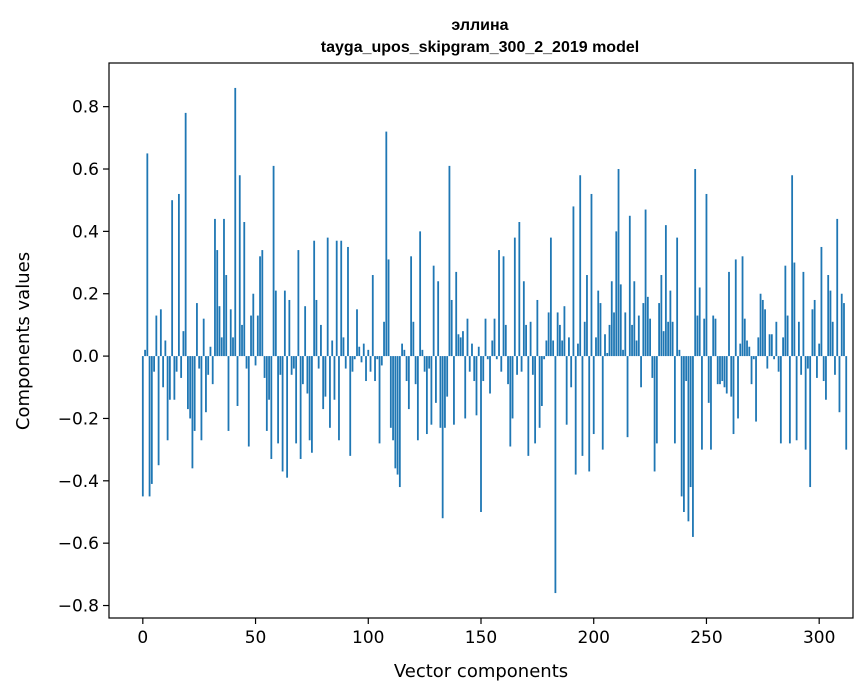  I want to click on x-tick-label: 300, so click(819, 638).